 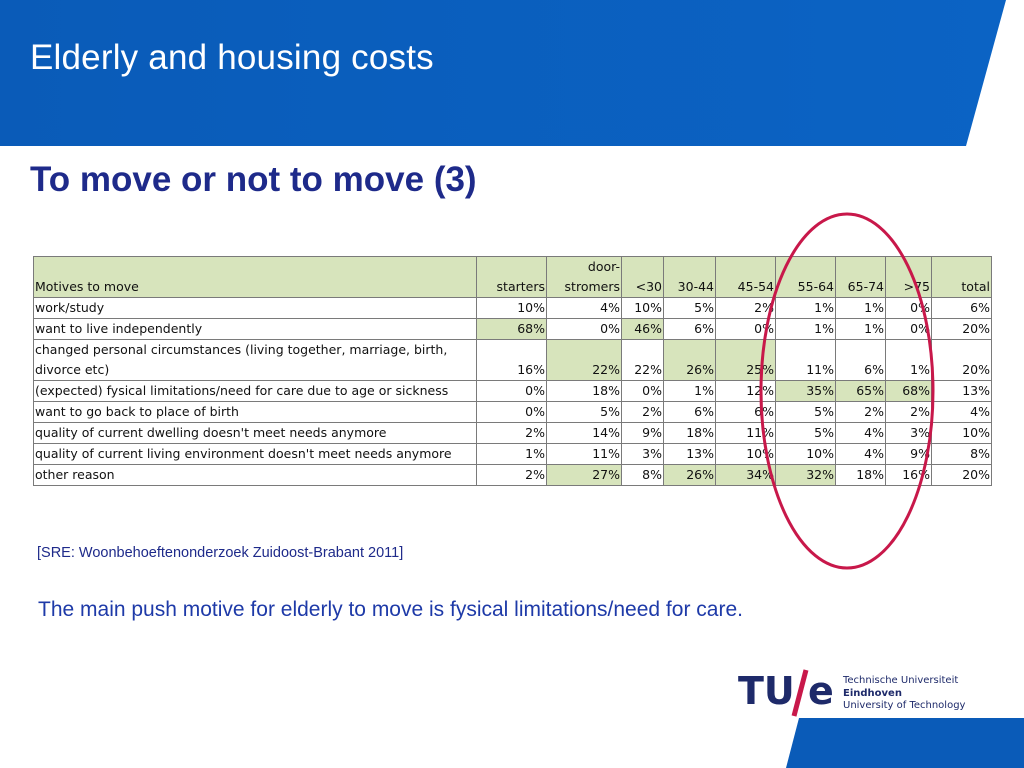 I want to click on table-cell: 3%, so click(x=642, y=454).